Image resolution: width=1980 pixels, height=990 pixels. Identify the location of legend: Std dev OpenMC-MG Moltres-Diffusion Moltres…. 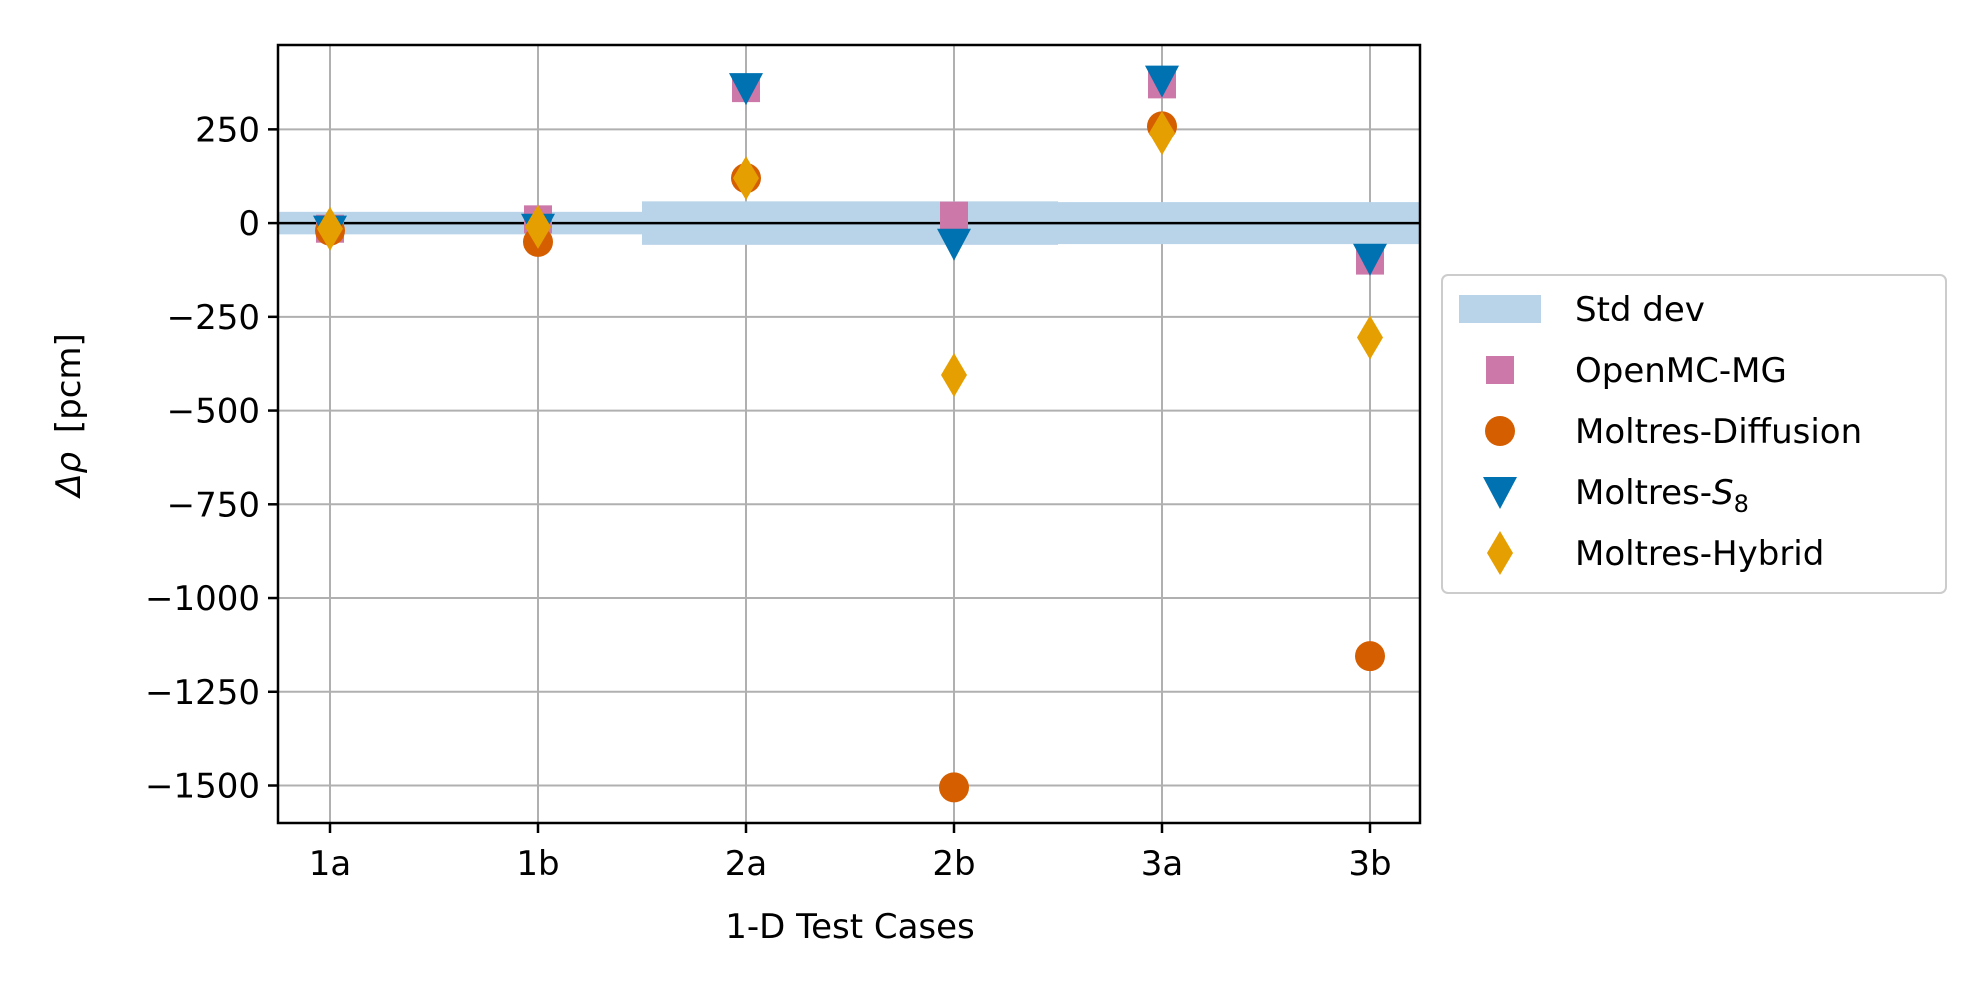
(1694, 434).